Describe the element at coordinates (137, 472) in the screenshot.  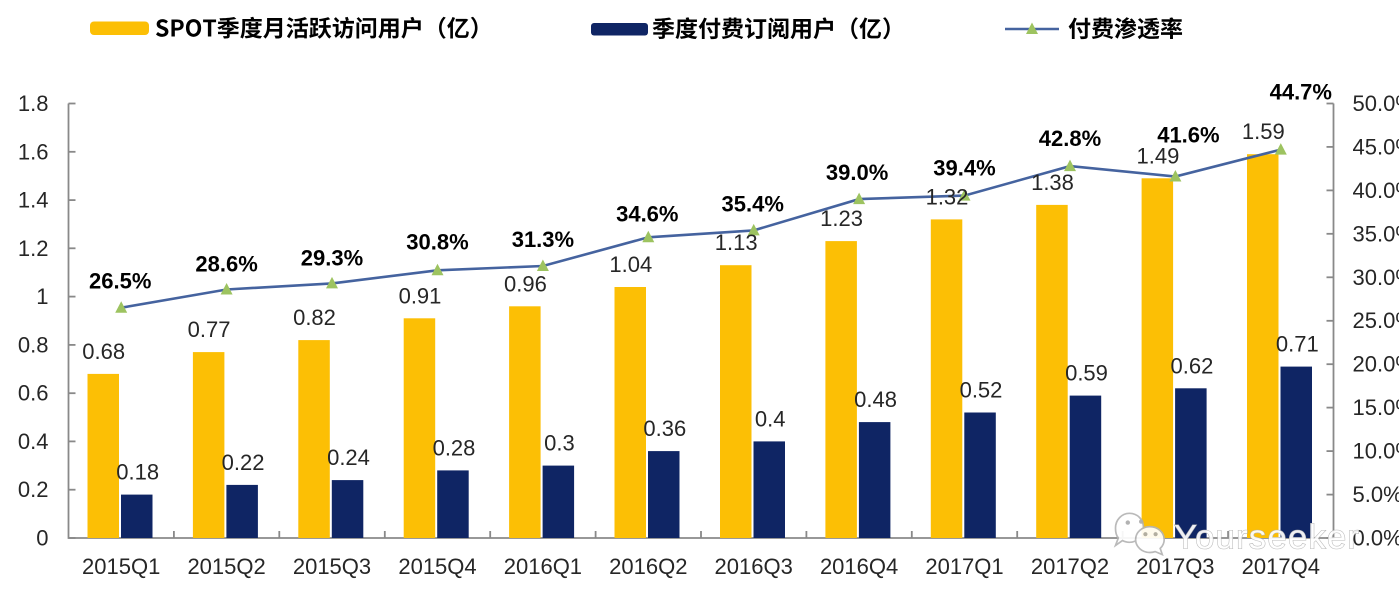
I see `svg-text: 0.18` at that location.